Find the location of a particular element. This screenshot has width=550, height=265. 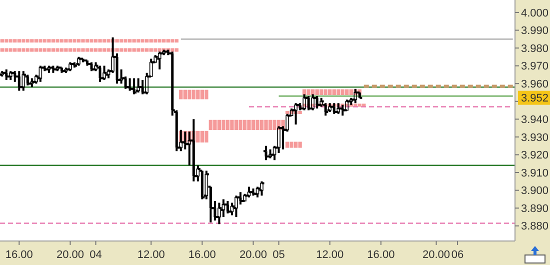

y-tick-label: 3.960 is located at coordinates (535, 84).